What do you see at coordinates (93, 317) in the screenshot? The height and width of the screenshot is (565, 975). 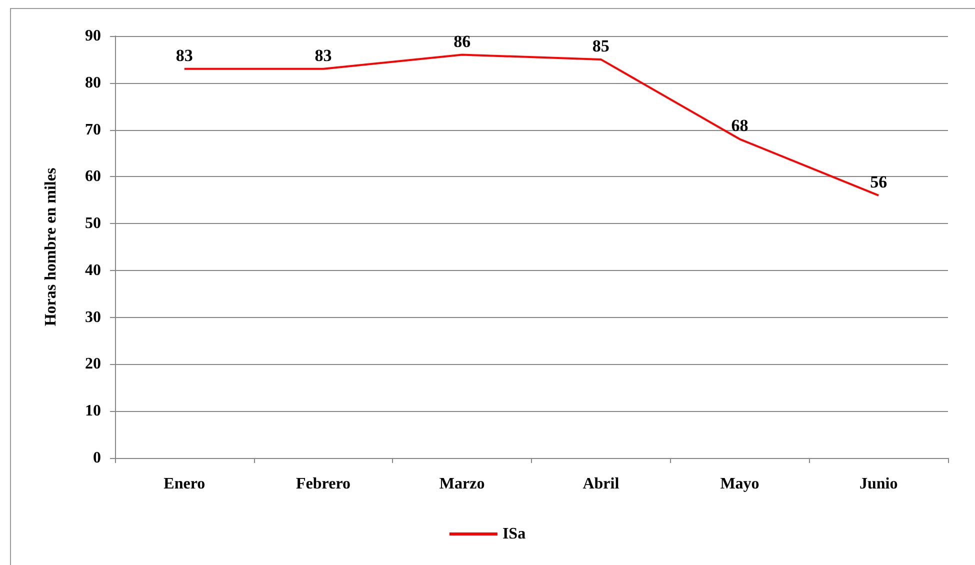 I see `y-tick-label: 30` at bounding box center [93, 317].